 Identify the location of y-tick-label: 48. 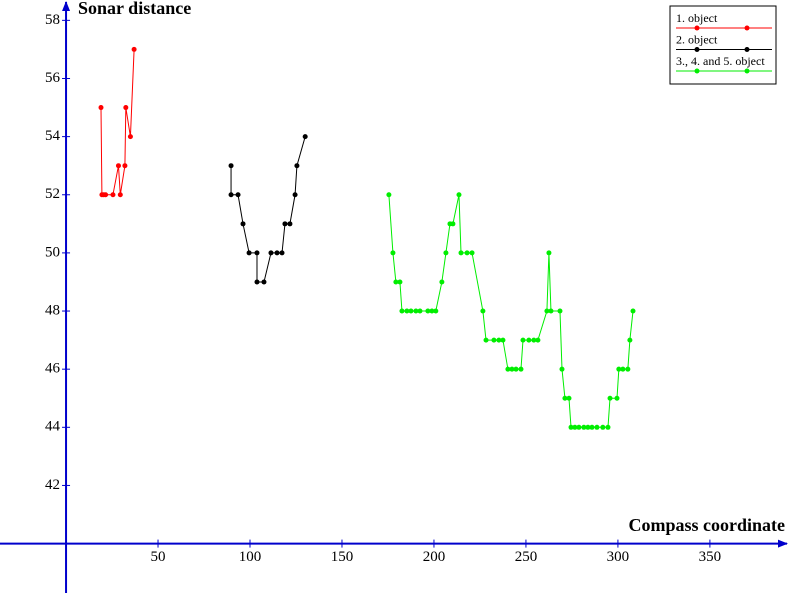
(52, 310).